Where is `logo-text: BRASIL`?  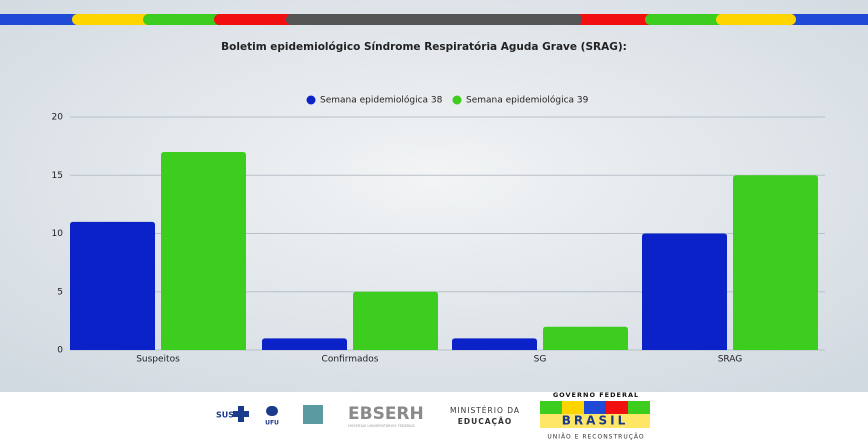
logo-text: BRASIL is located at coordinates (595, 421).